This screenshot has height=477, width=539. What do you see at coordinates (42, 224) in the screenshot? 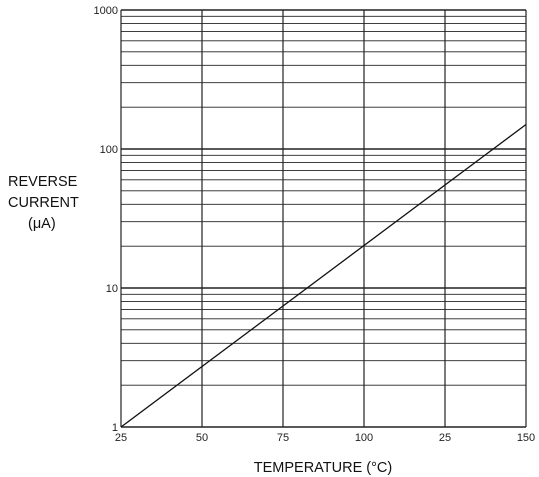
I see `y-axis-title-line-3: (μA)` at bounding box center [42, 224].